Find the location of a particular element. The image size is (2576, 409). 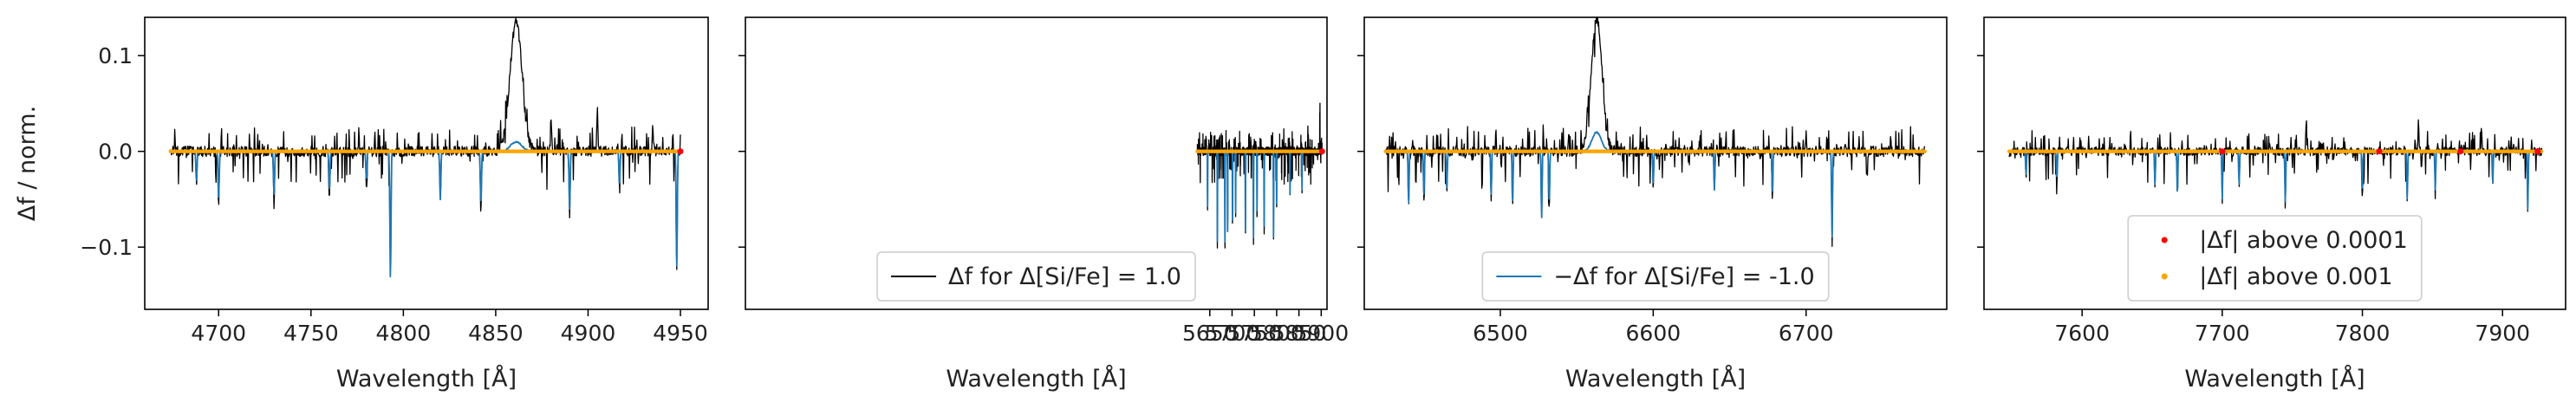

x-tick-label: 5750 is located at coordinates (1254, 333).